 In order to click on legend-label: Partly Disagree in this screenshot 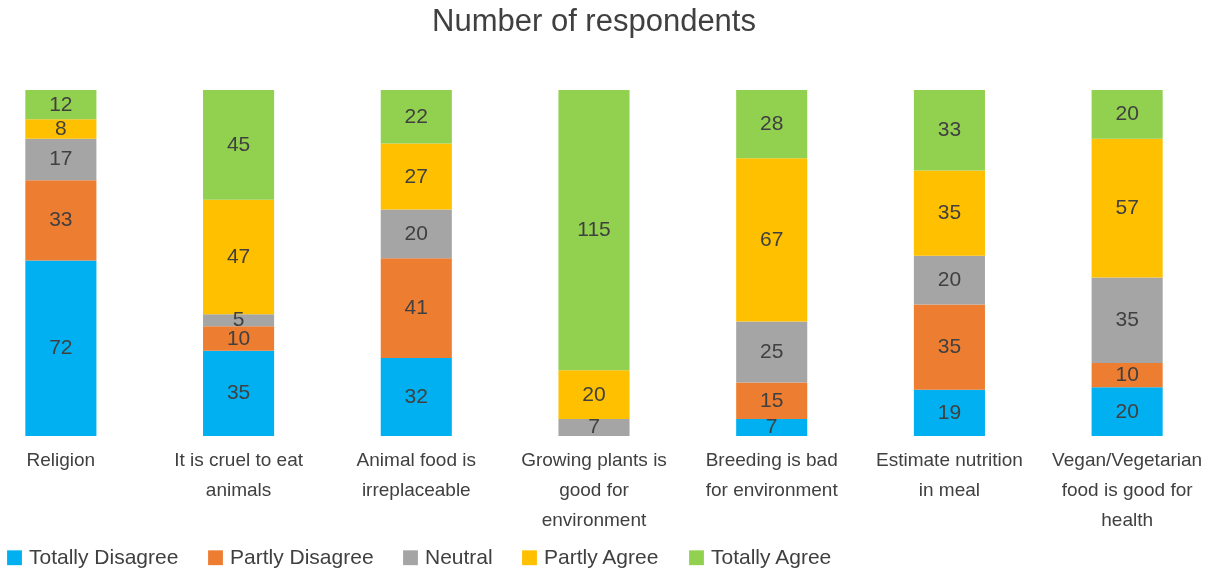, I will do `click(302, 556)`.